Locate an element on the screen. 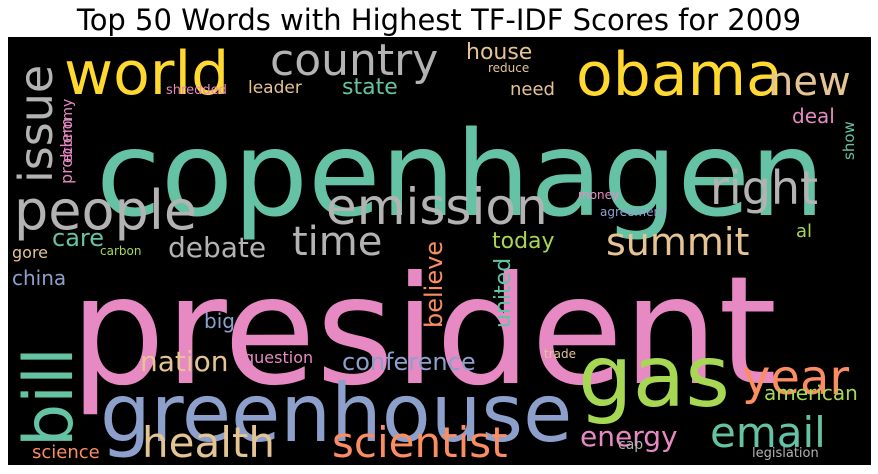 This screenshot has height=474, width=878. word-carbon: carbon is located at coordinates (120, 251).